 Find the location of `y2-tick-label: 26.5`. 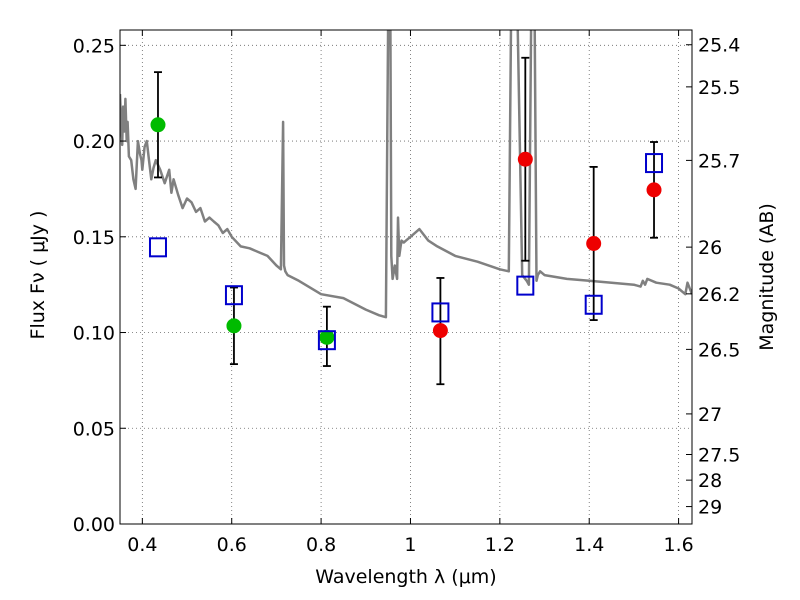

y2-tick-label: 26.5 is located at coordinates (719, 350).